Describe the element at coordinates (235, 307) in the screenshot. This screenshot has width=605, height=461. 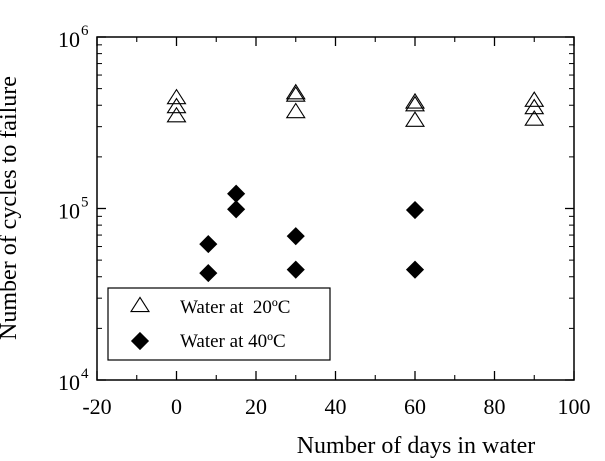
I see `legend-label-20c: Water at 20ºC` at that location.